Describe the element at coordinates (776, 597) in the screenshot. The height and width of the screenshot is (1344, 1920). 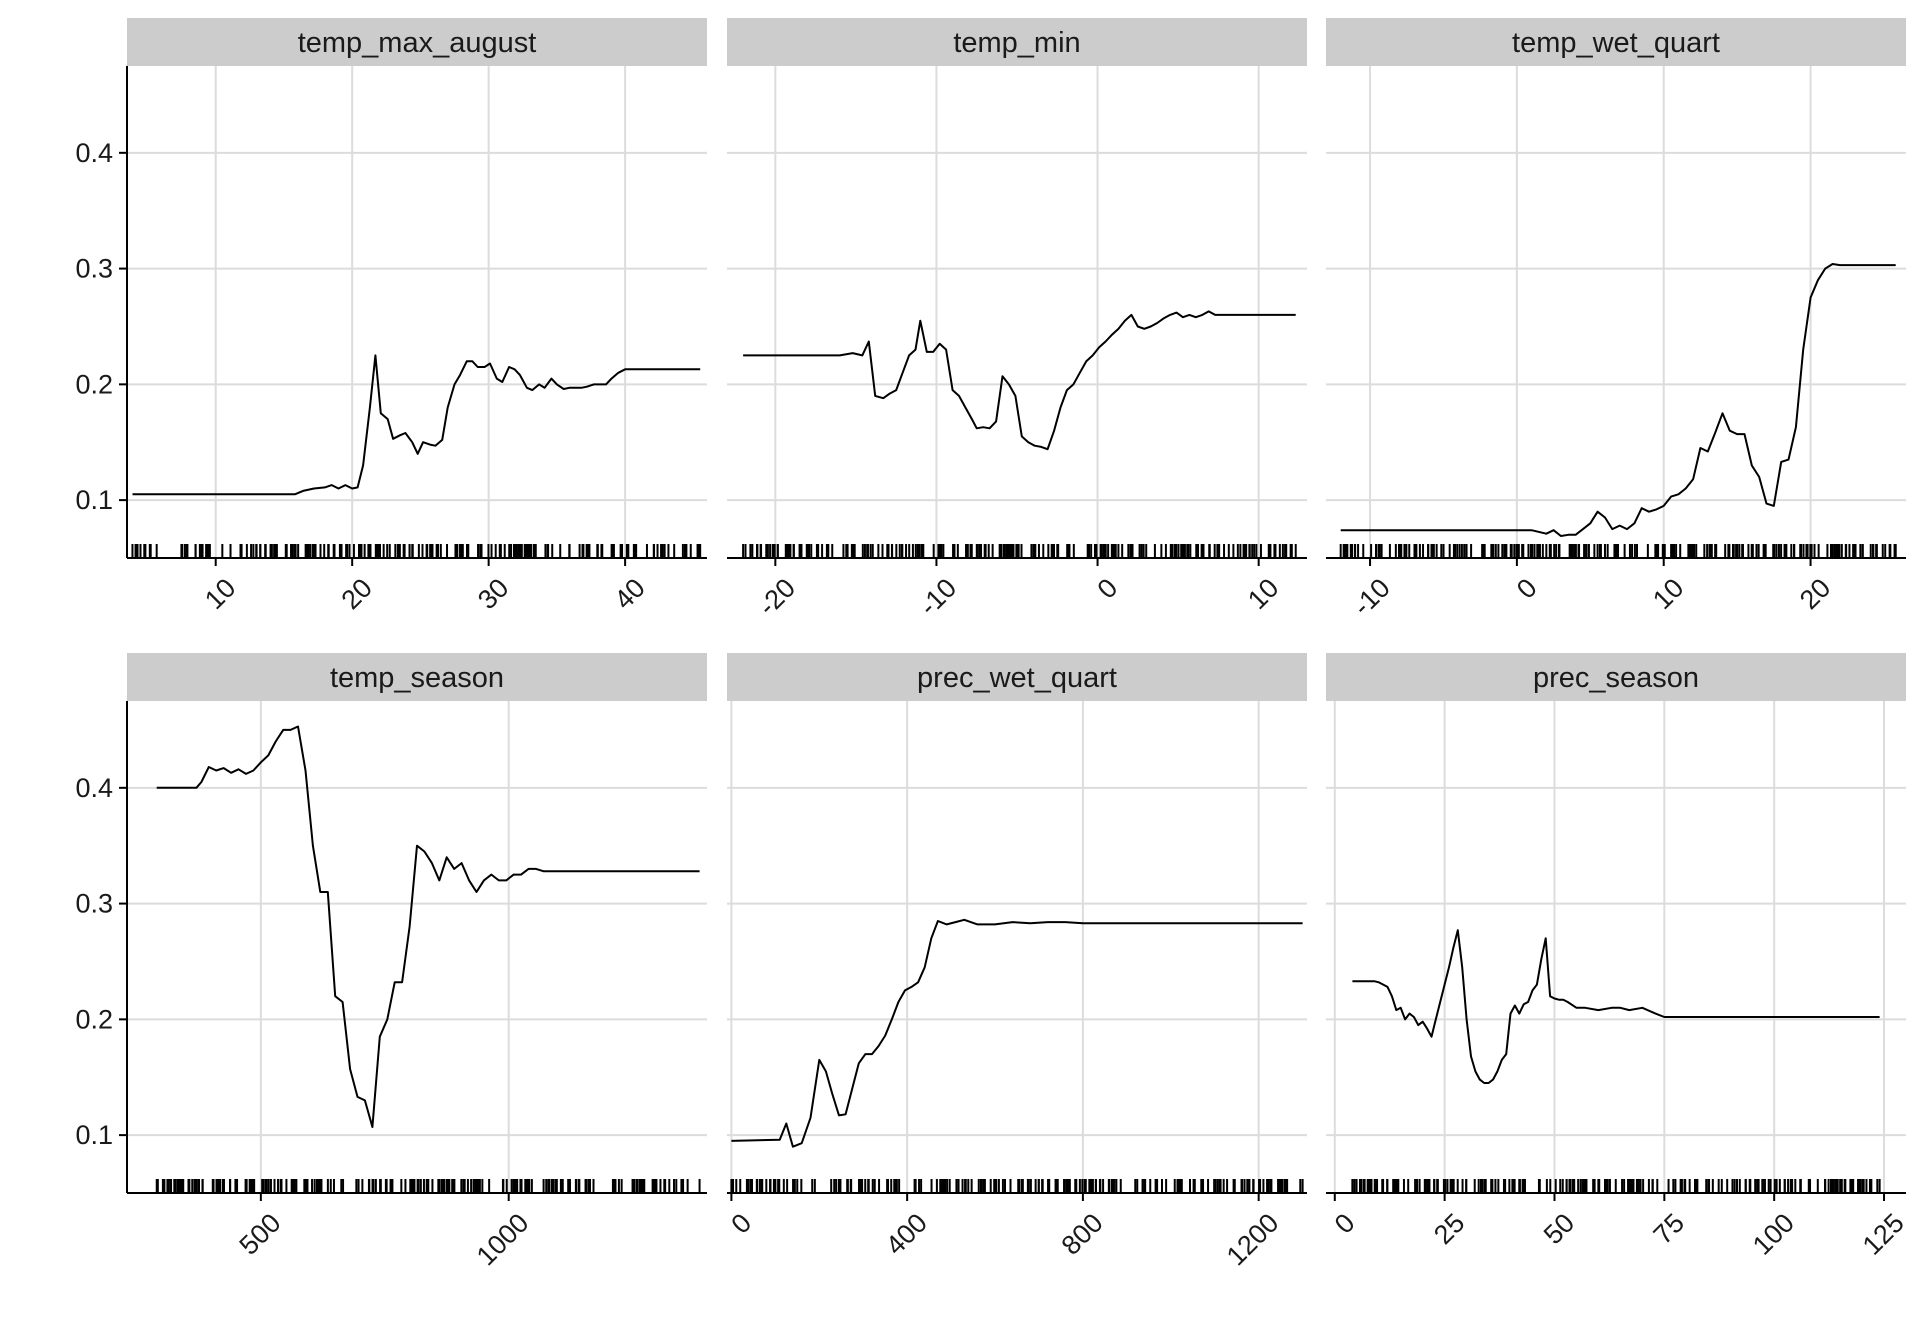
I see `x-tick-label: -20` at that location.